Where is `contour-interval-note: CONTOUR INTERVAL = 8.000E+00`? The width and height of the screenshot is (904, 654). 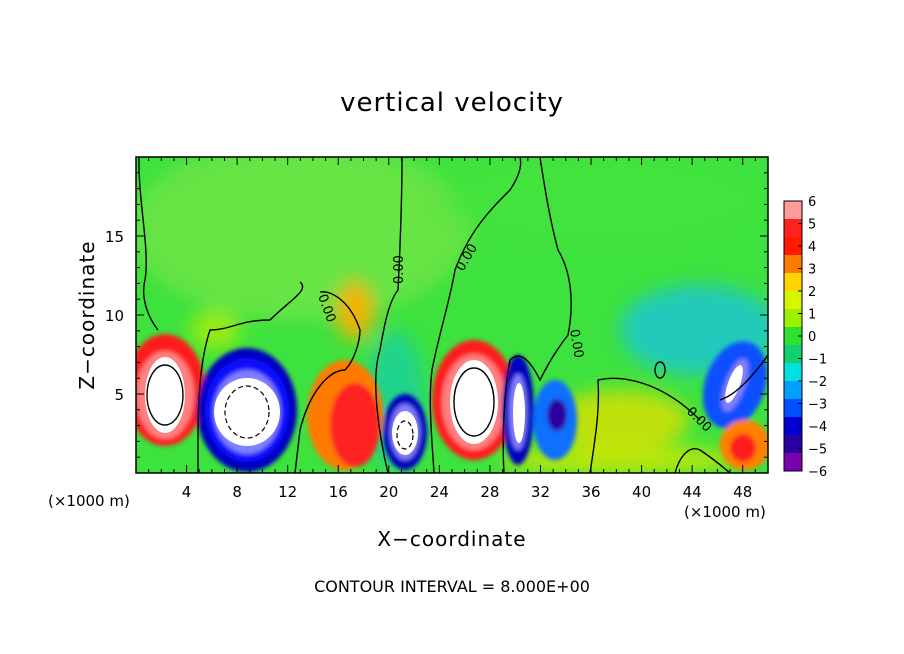
contour-interval-note: CONTOUR INTERVAL = 8.000E+00 is located at coordinates (452, 586).